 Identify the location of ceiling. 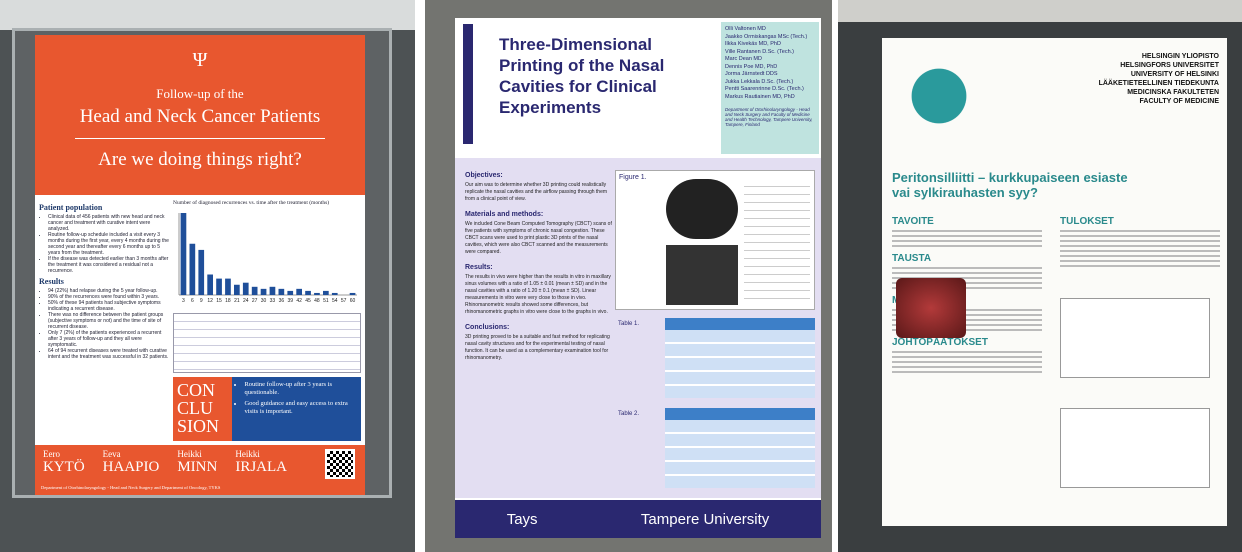
(1040, 11).